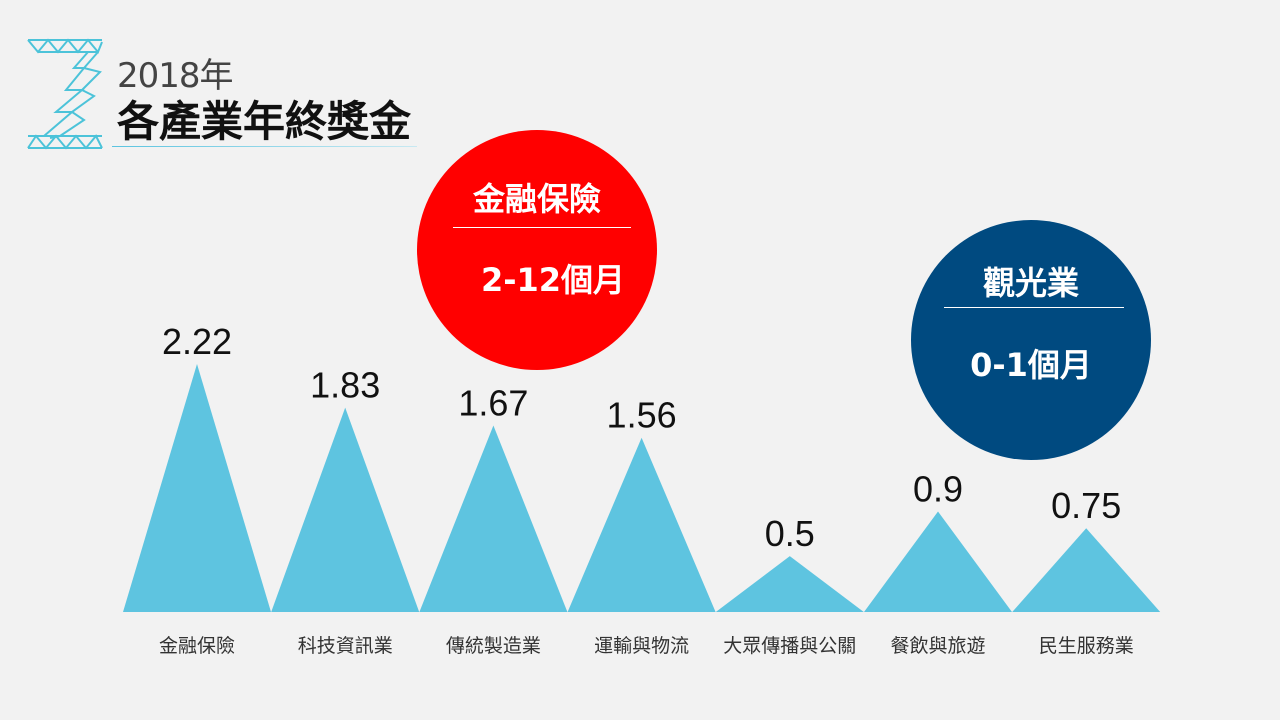 The image size is (1280, 720). I want to click on data-label: 1.56, so click(642, 415).